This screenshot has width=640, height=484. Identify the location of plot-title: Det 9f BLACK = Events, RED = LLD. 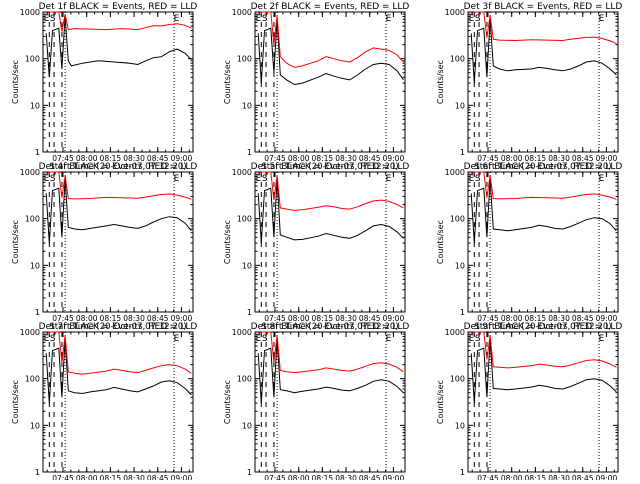
(543, 327).